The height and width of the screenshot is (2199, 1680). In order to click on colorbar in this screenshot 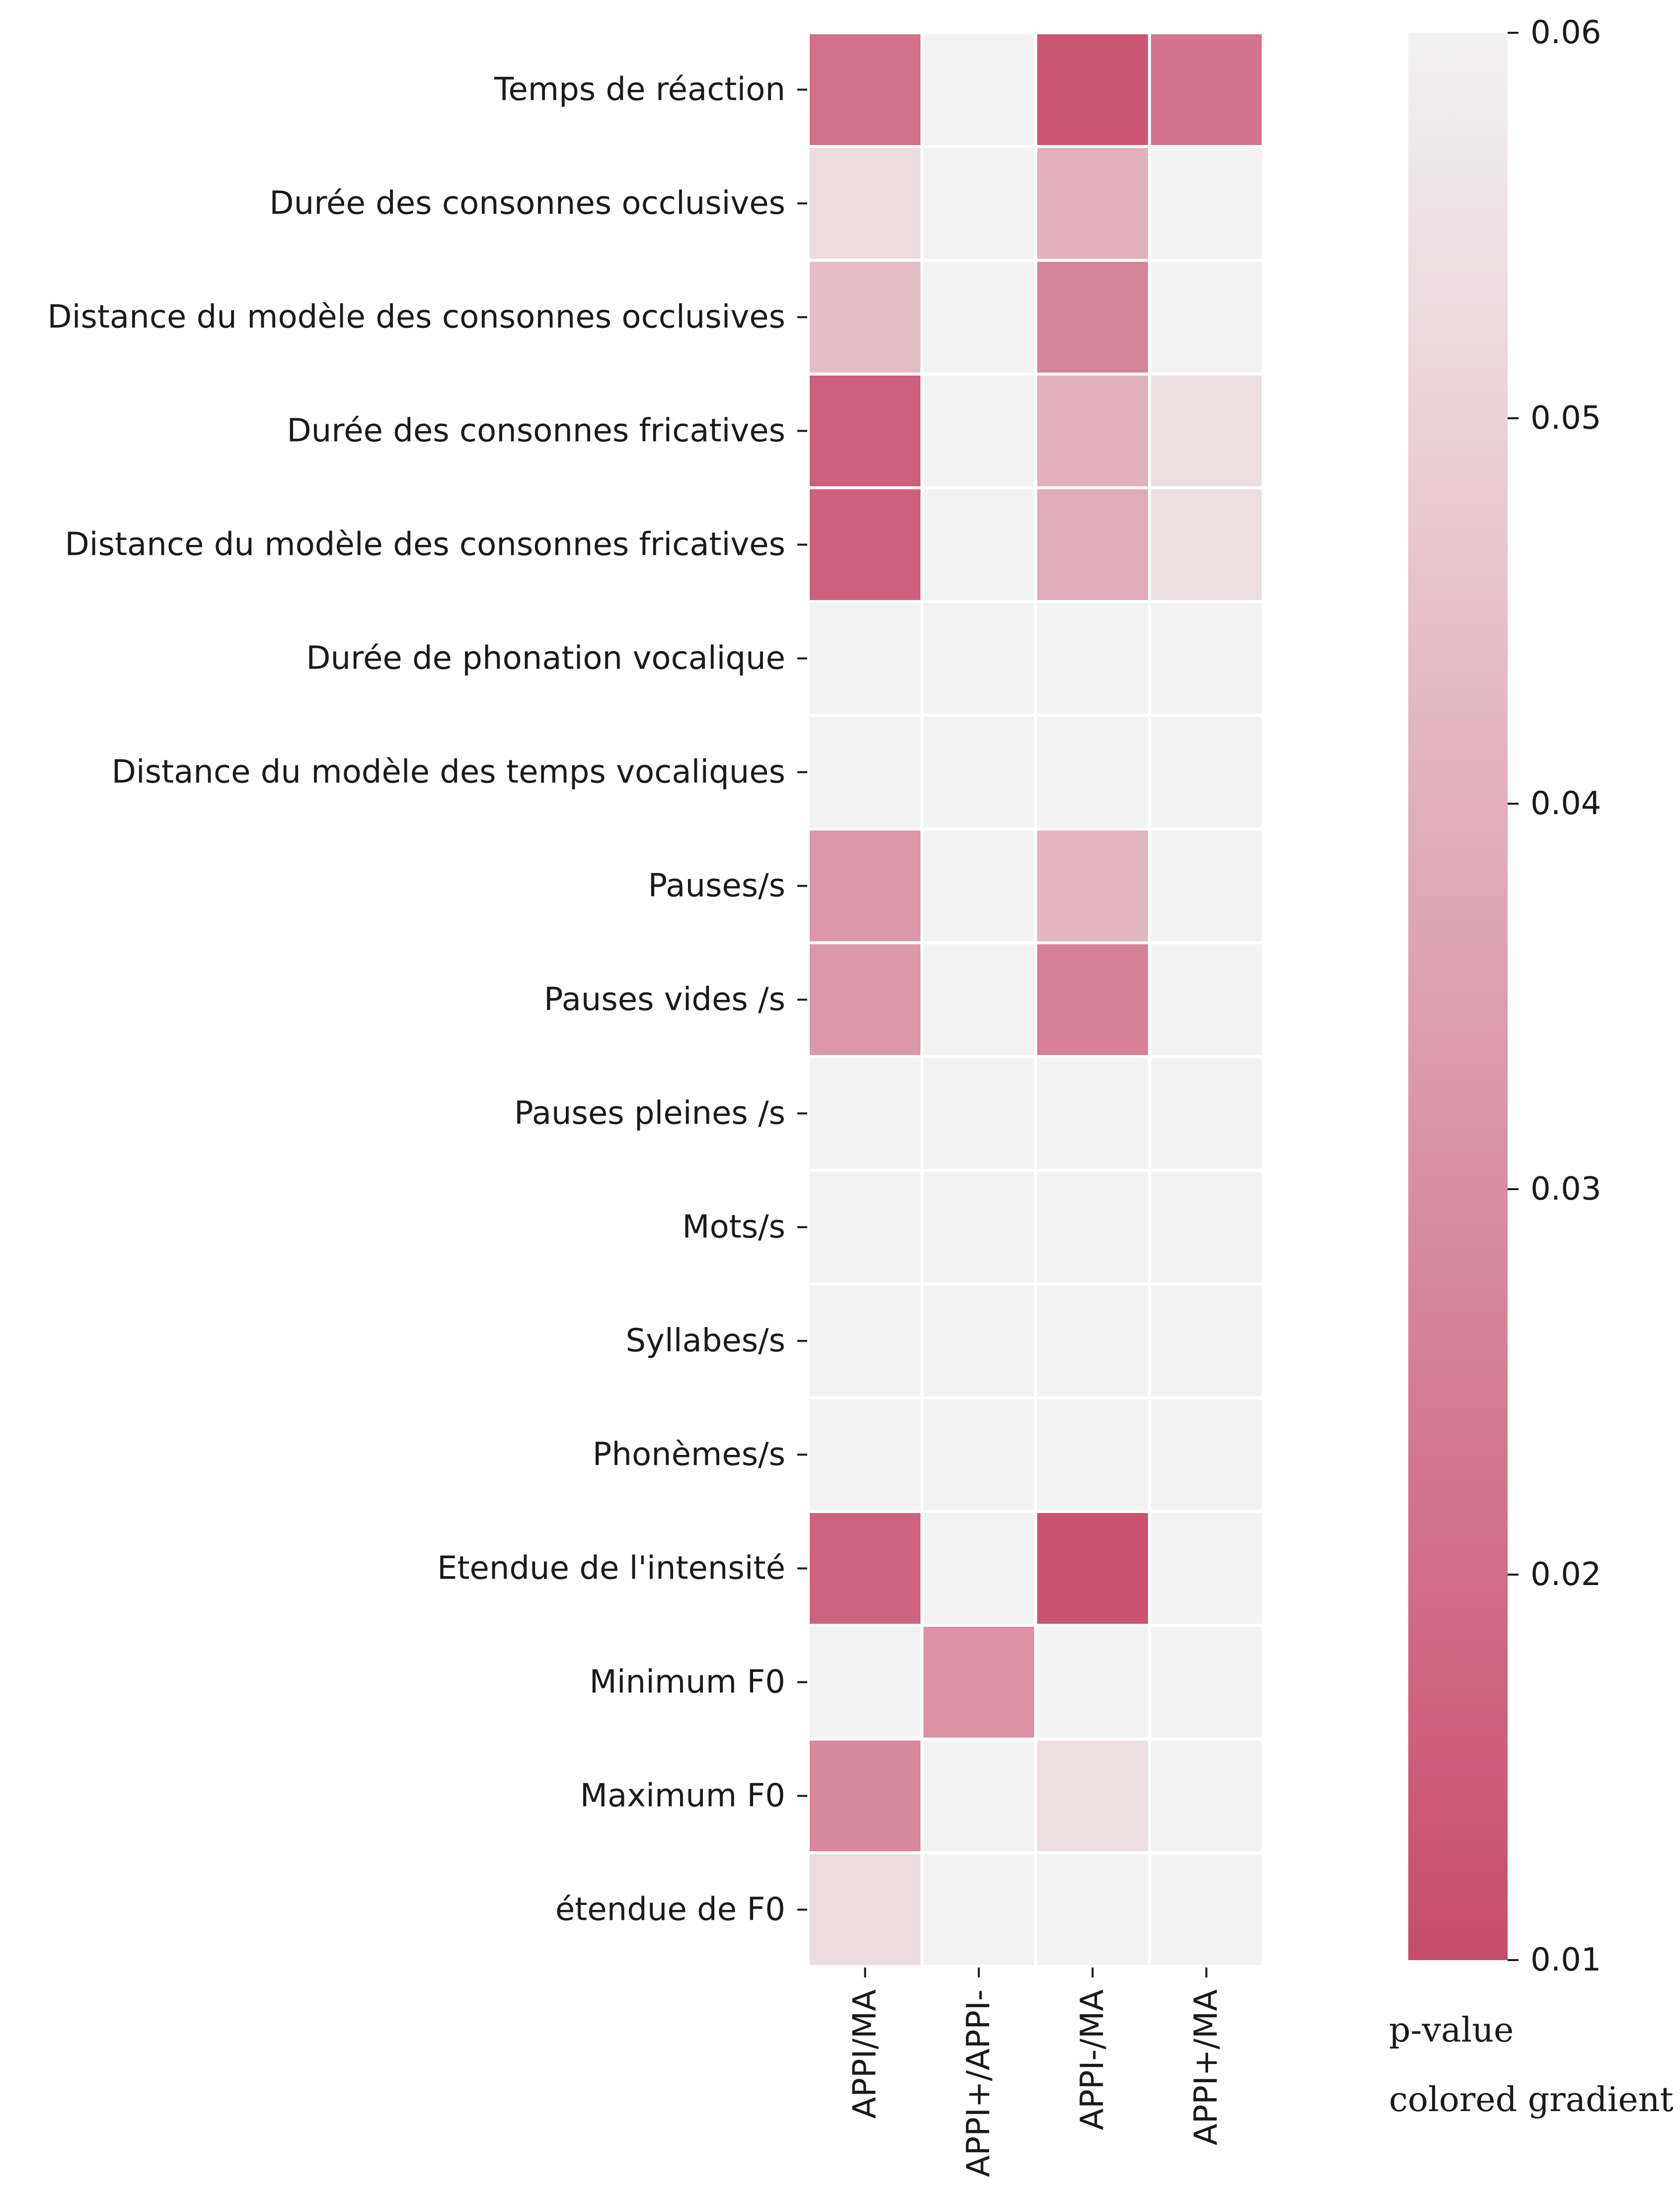, I will do `click(1458, 996)`.